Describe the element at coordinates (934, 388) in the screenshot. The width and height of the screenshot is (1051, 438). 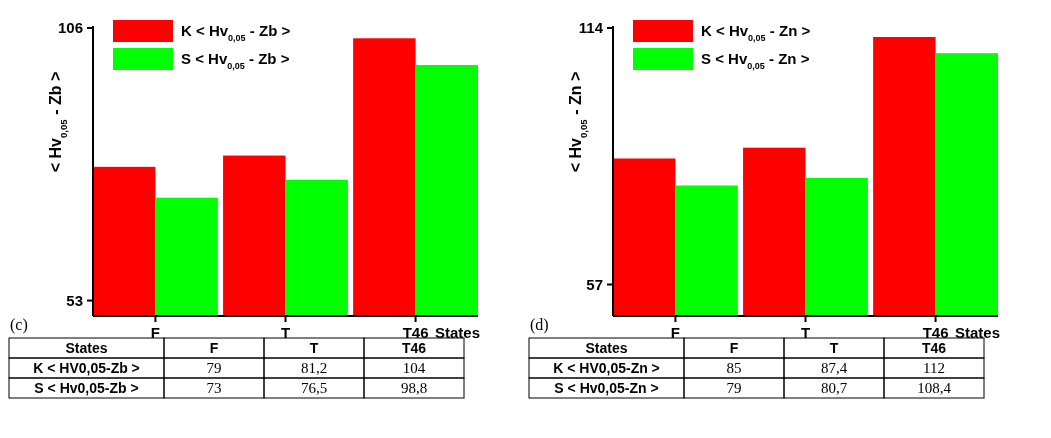
I see `data-label: 108,4` at that location.